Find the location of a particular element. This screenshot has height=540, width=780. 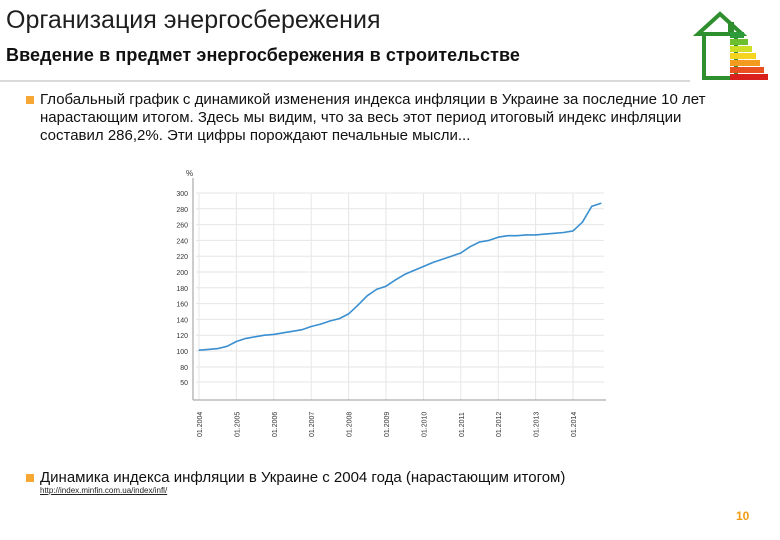

x-tick-label: 01.2009 is located at coordinates (387, 424).